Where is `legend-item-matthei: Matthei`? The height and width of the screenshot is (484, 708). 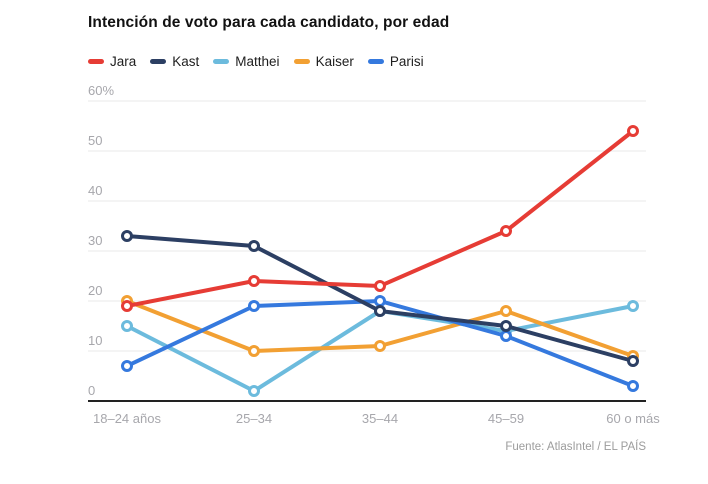
legend-item-matthei: Matthei is located at coordinates (246, 61).